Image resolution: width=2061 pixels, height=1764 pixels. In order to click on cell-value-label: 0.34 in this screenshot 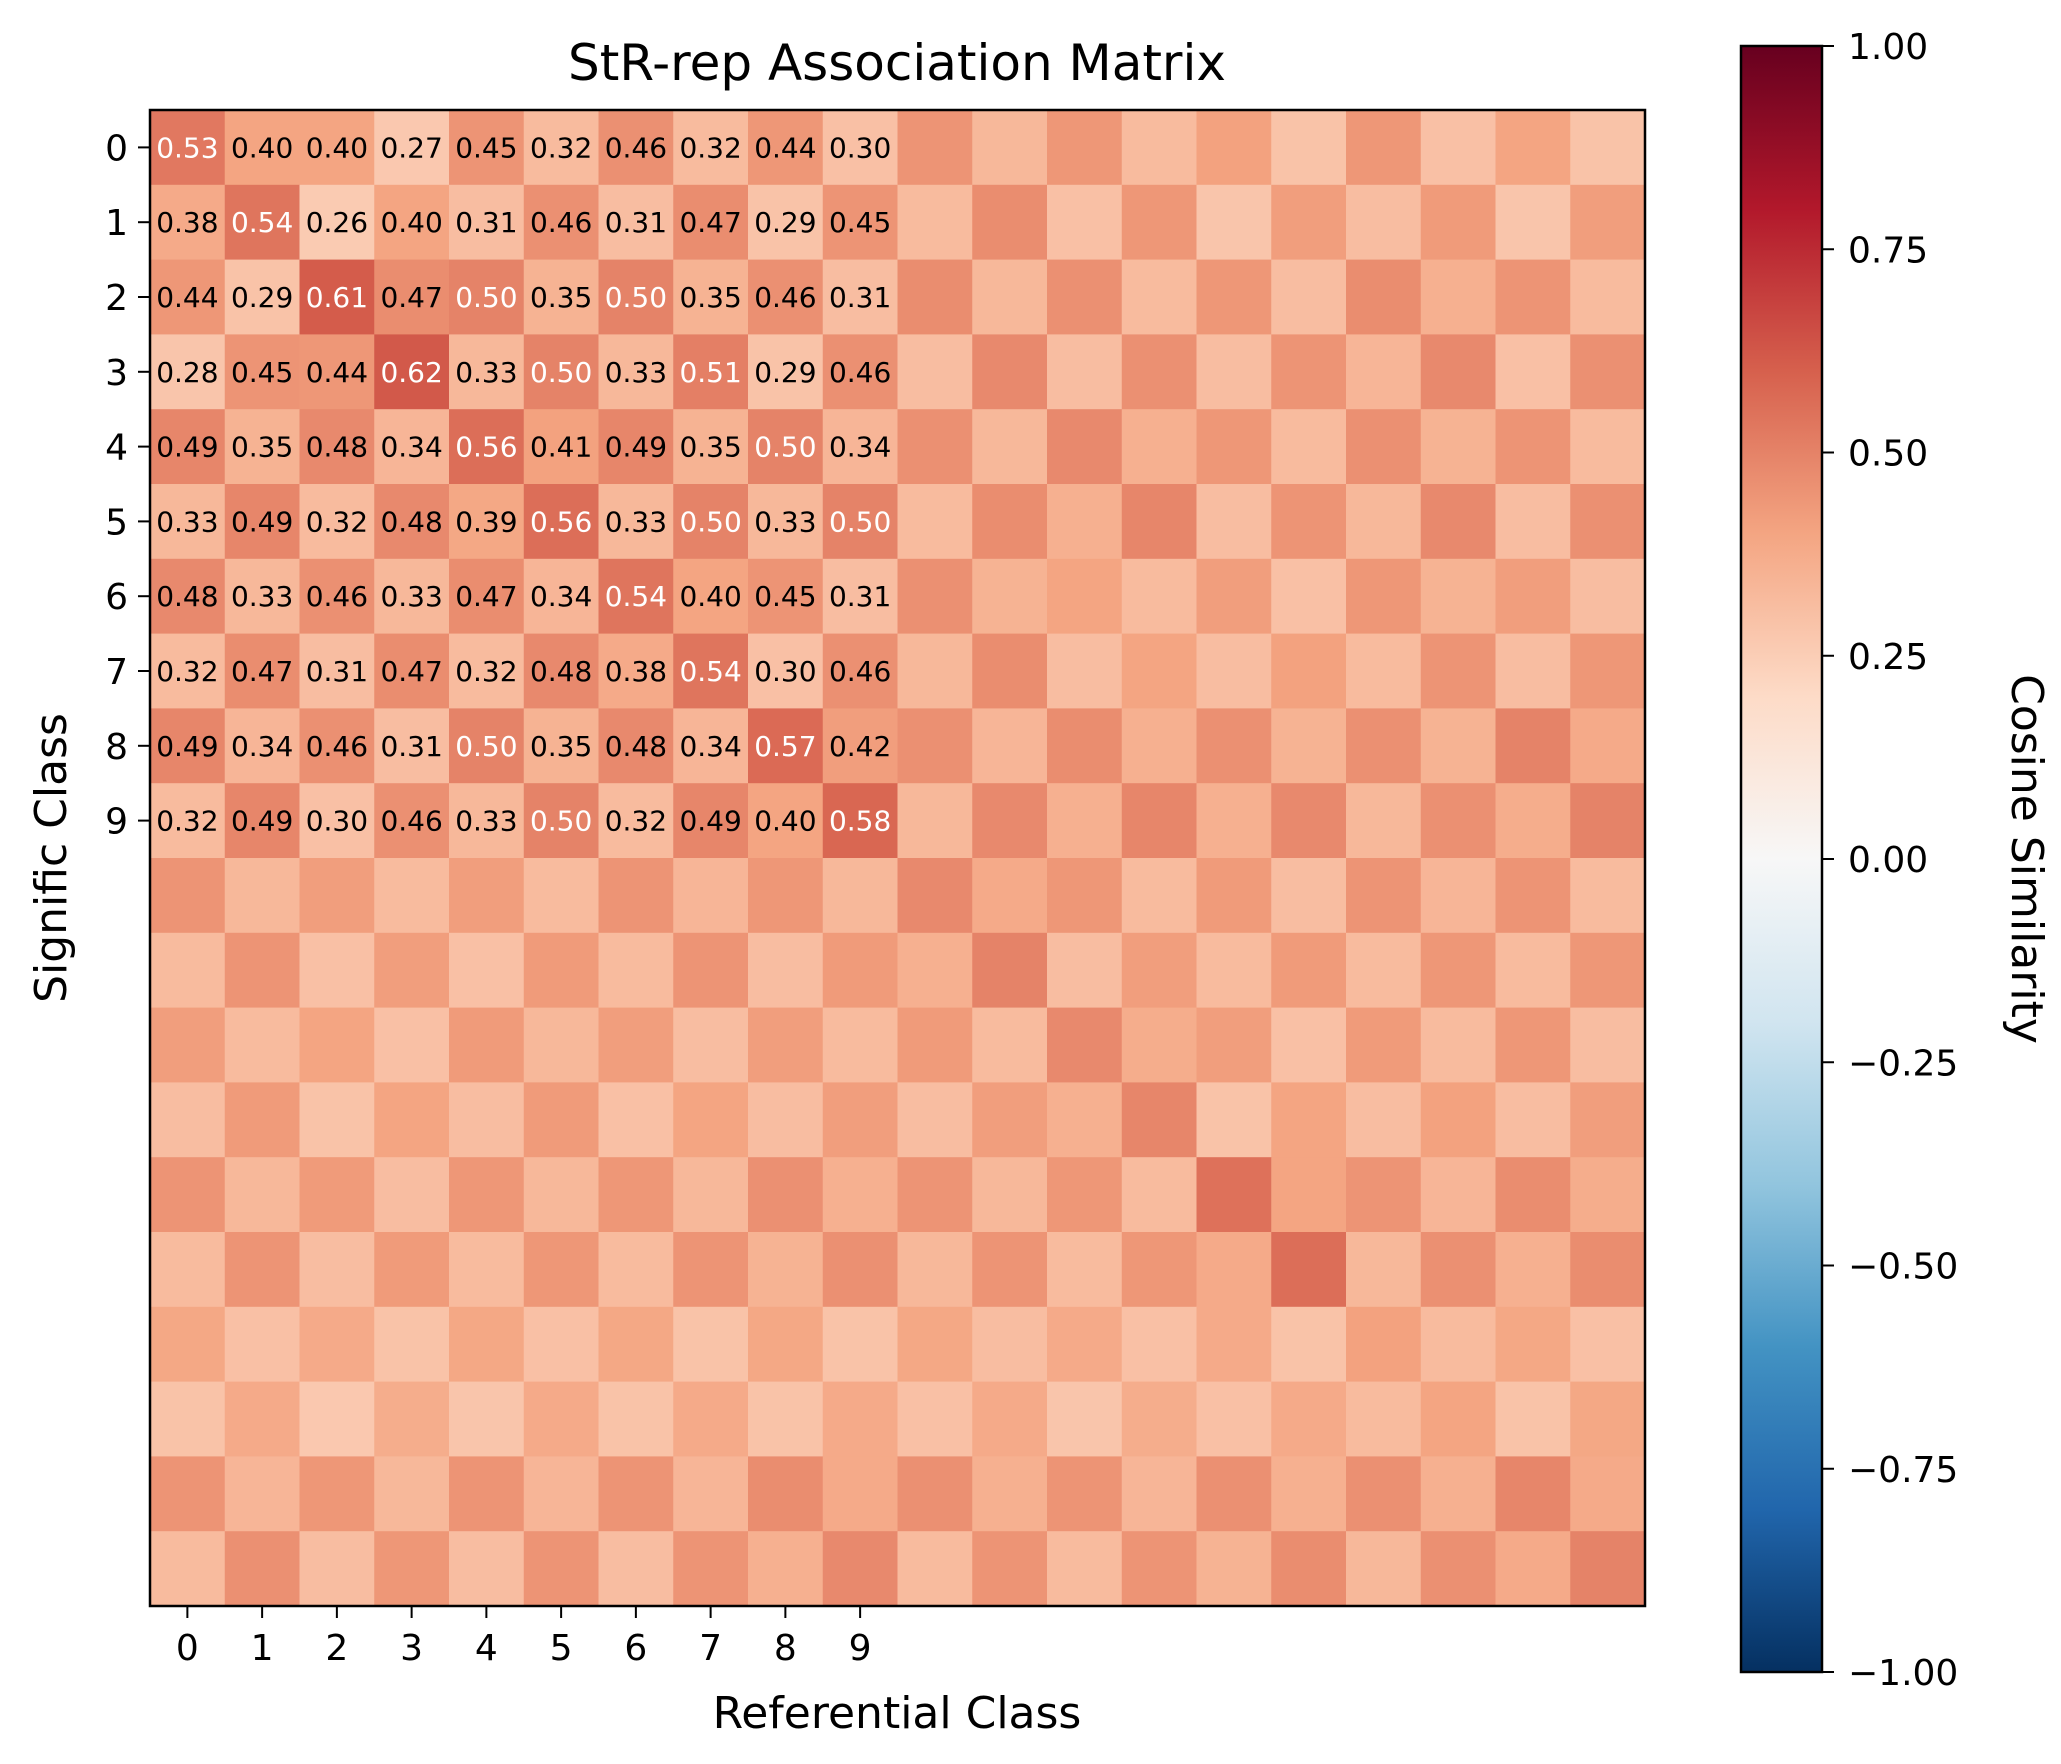, I will do `click(411, 447)`.